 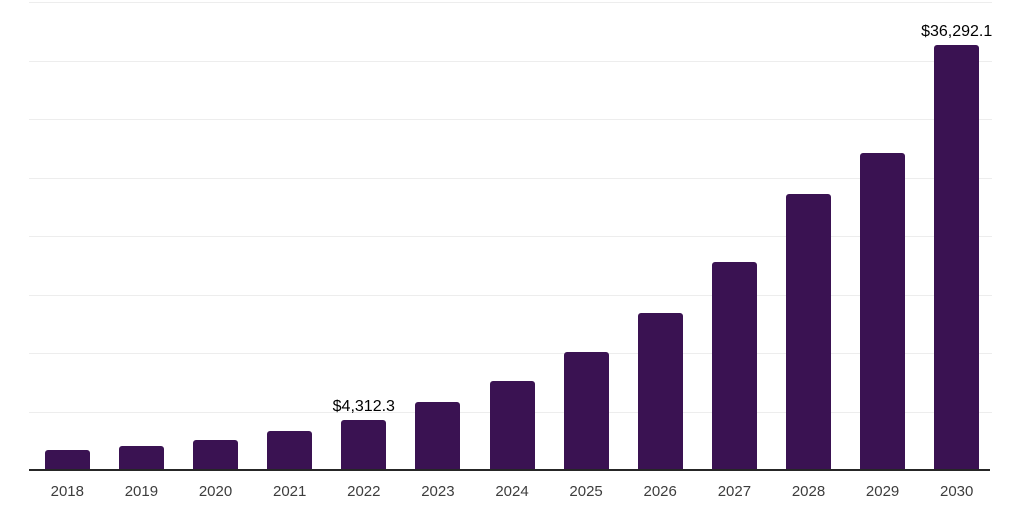 I want to click on bar-2020, so click(x=215, y=455).